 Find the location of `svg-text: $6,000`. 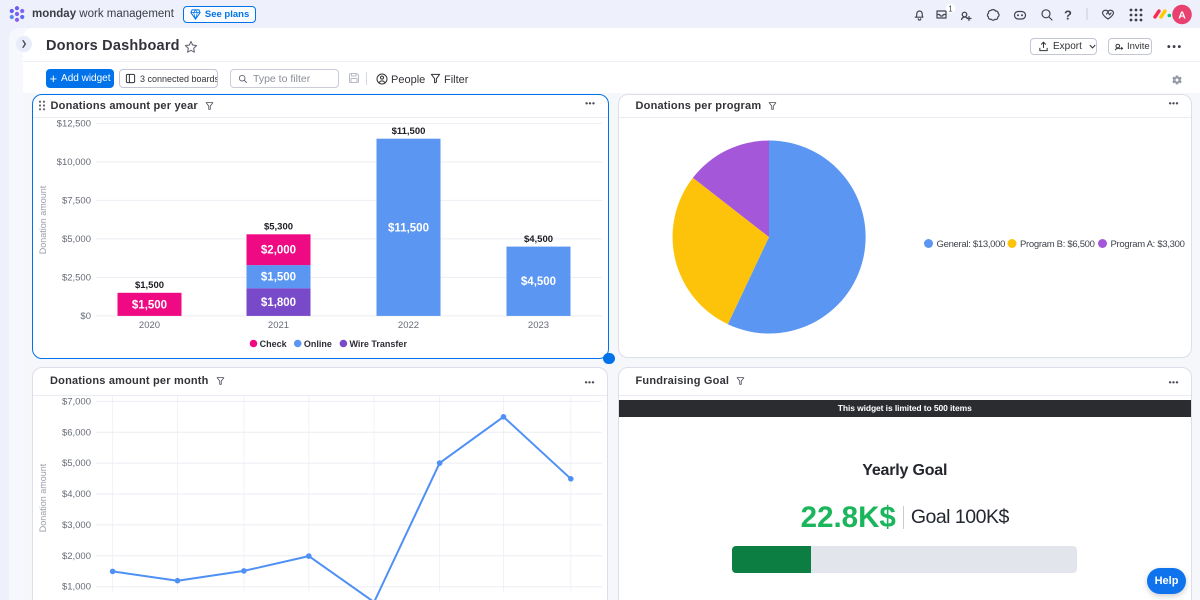

svg-text: $6,000 is located at coordinates (76, 432).